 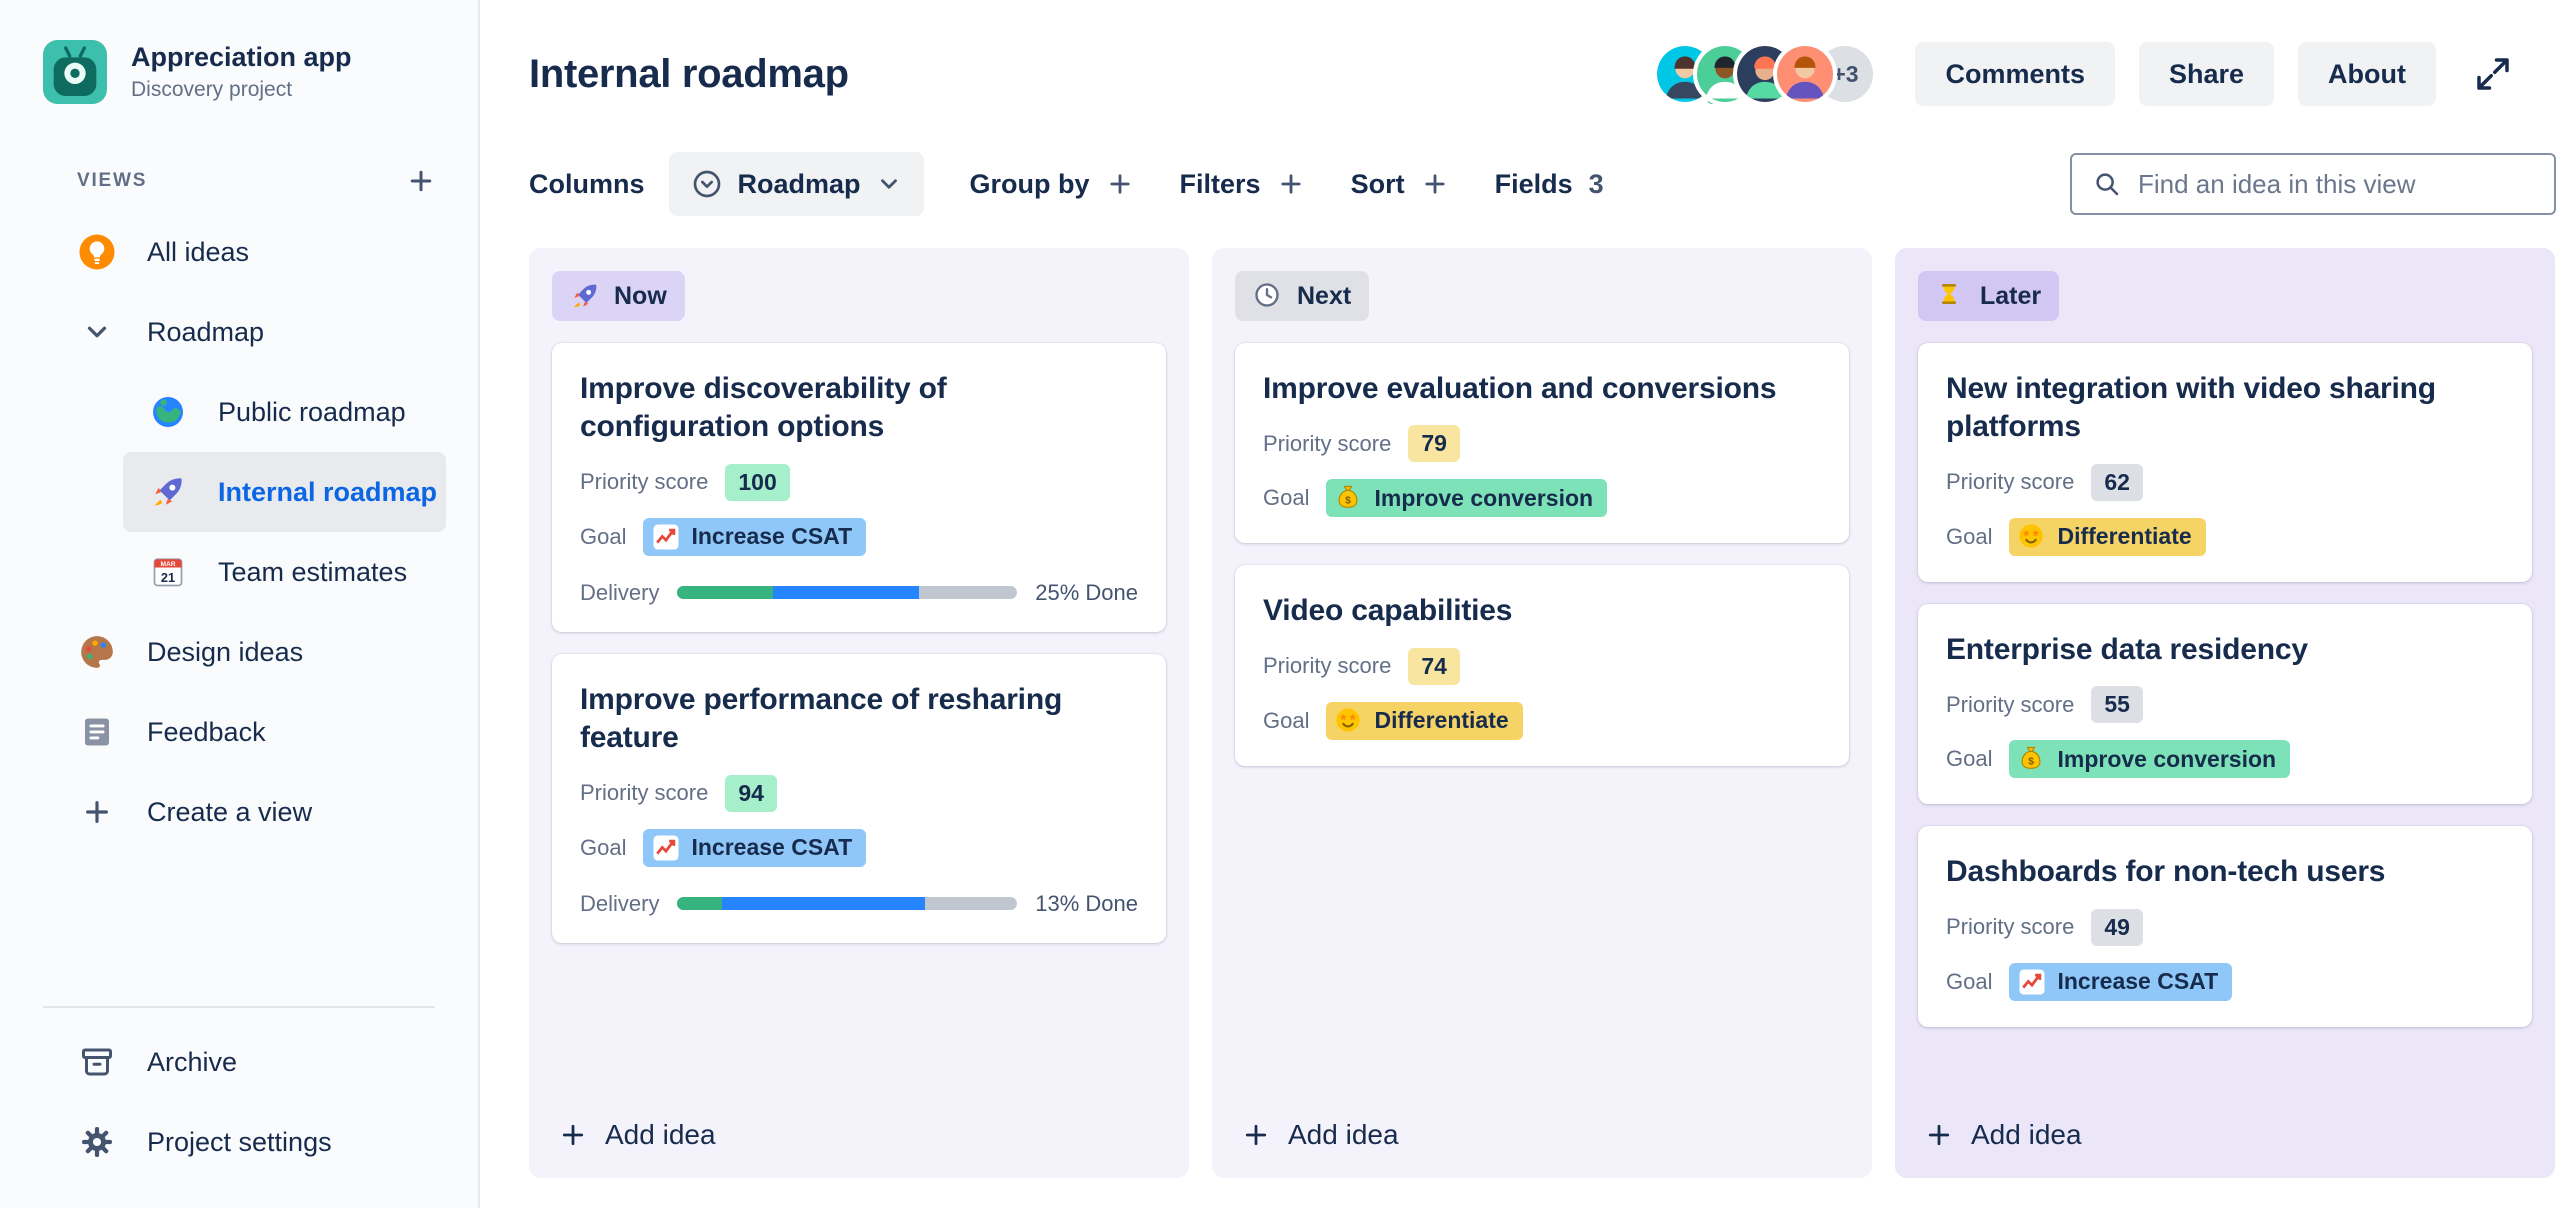 What do you see at coordinates (284, 492) in the screenshot?
I see `sidebar-item-internal-roadmap: Internal roadmap` at bounding box center [284, 492].